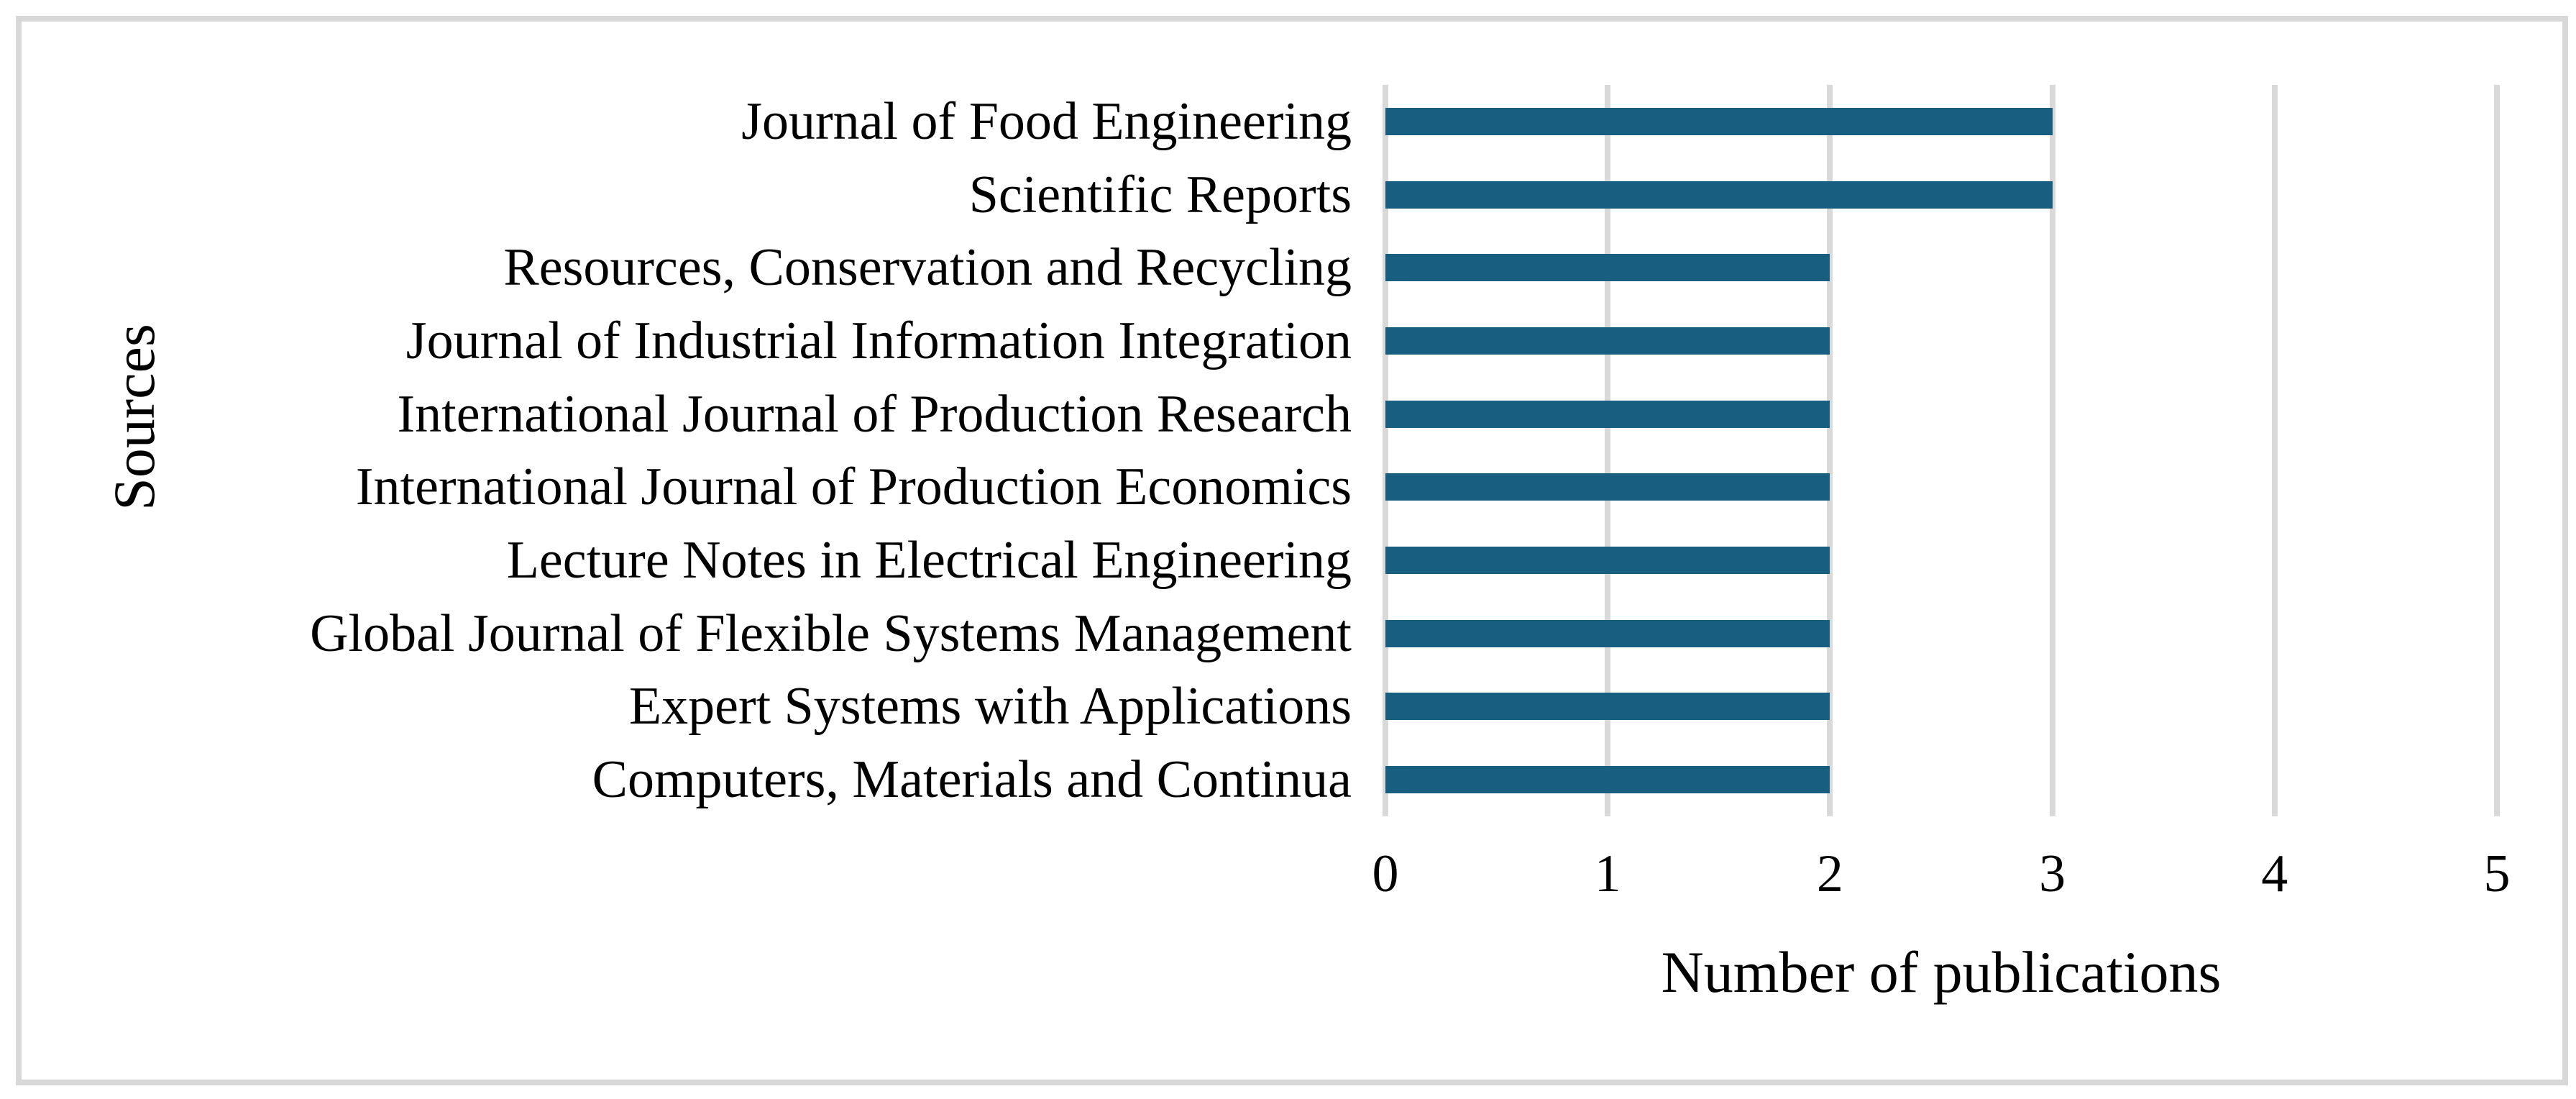 This screenshot has width=2576, height=1099. Describe the element at coordinates (1385, 874) in the screenshot. I see `x-tick-label: 0` at that location.